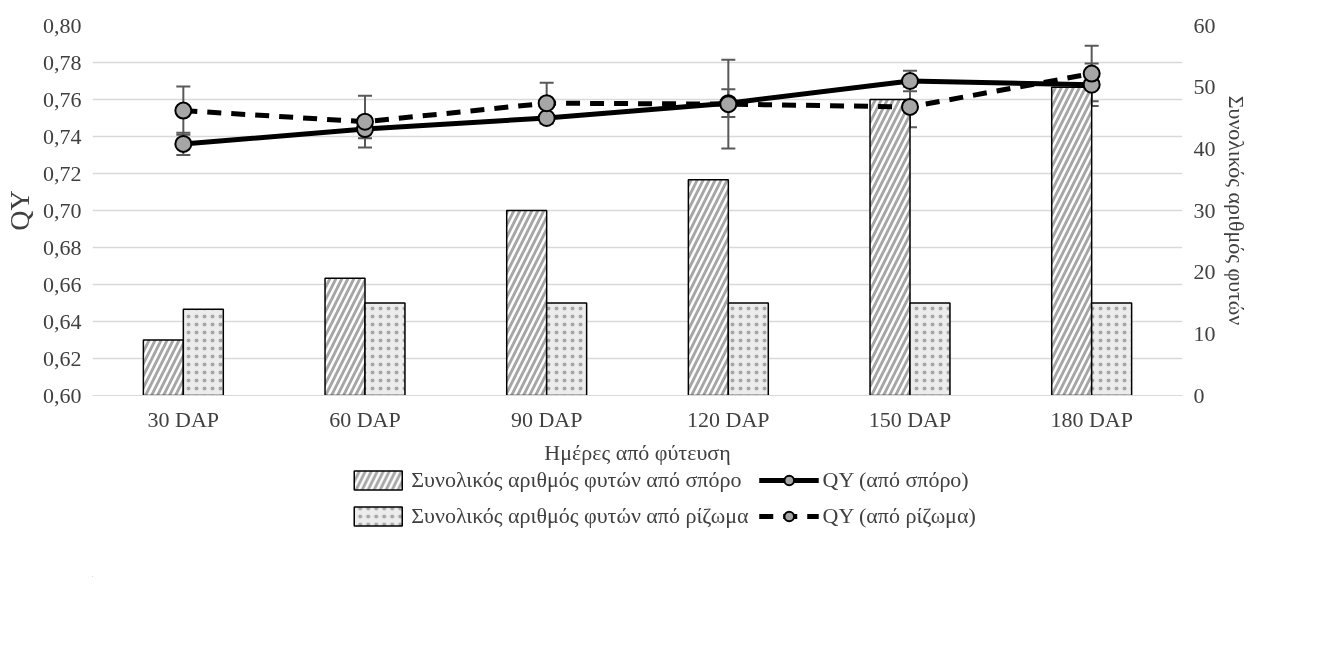  I want to click on y-axis-title: QY, so click(19, 210).